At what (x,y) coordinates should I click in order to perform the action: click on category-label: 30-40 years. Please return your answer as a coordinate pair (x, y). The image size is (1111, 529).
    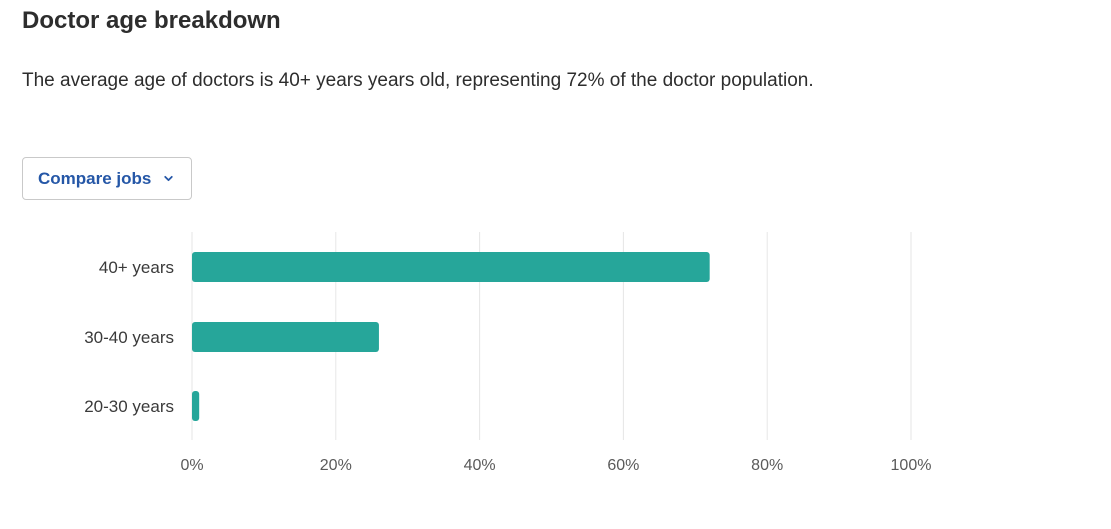
    Looking at the image, I should click on (129, 337).